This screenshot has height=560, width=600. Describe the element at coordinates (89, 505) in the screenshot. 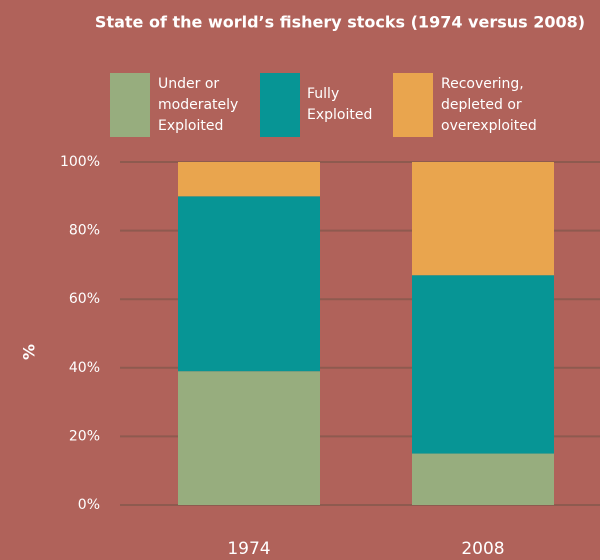

I see `y-tick-label: 0%` at that location.